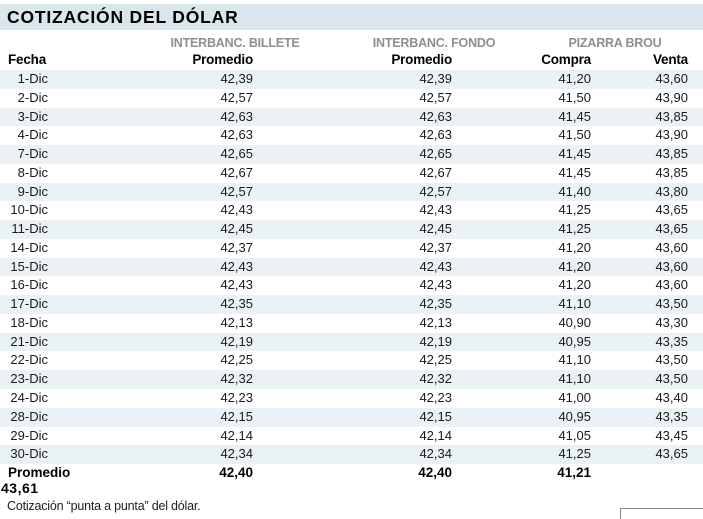  Describe the element at coordinates (435, 247) in the screenshot. I see `cell-fondo-promedio: 42,37` at that location.